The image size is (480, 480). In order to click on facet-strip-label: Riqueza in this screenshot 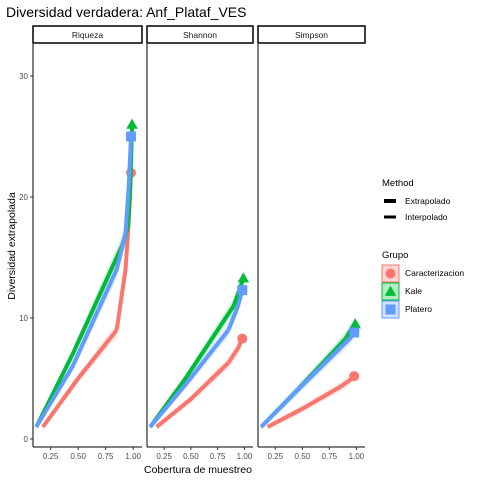, I will do `click(87, 35)`.